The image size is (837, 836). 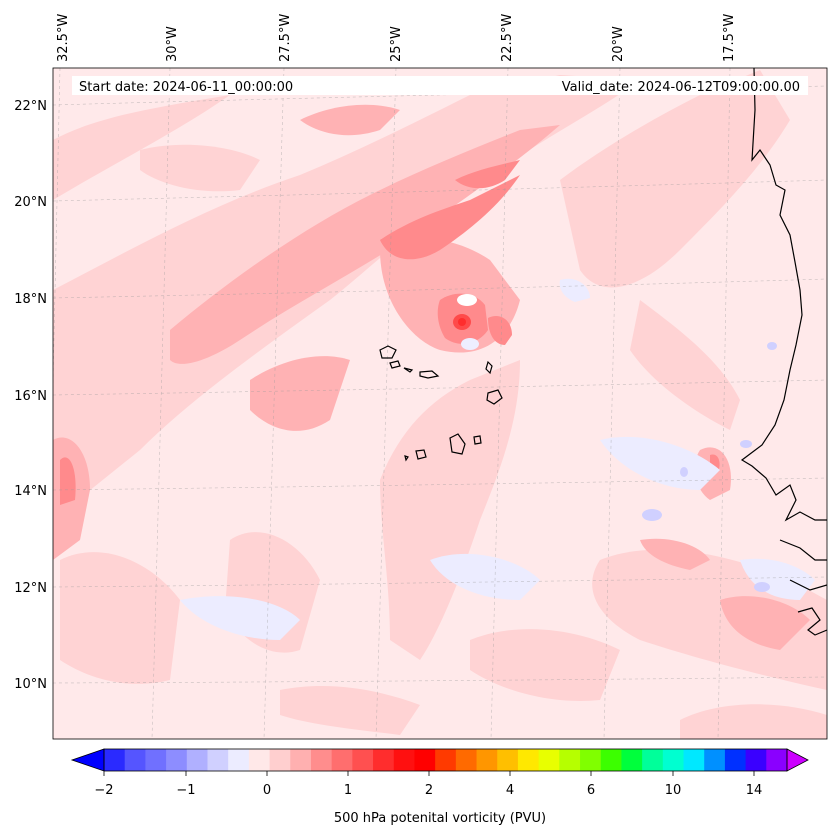 I want to click on latitude-labels: 22°N 20°N 18°N 16°N 14°N 12°N 10°N, so click(x=30, y=395).